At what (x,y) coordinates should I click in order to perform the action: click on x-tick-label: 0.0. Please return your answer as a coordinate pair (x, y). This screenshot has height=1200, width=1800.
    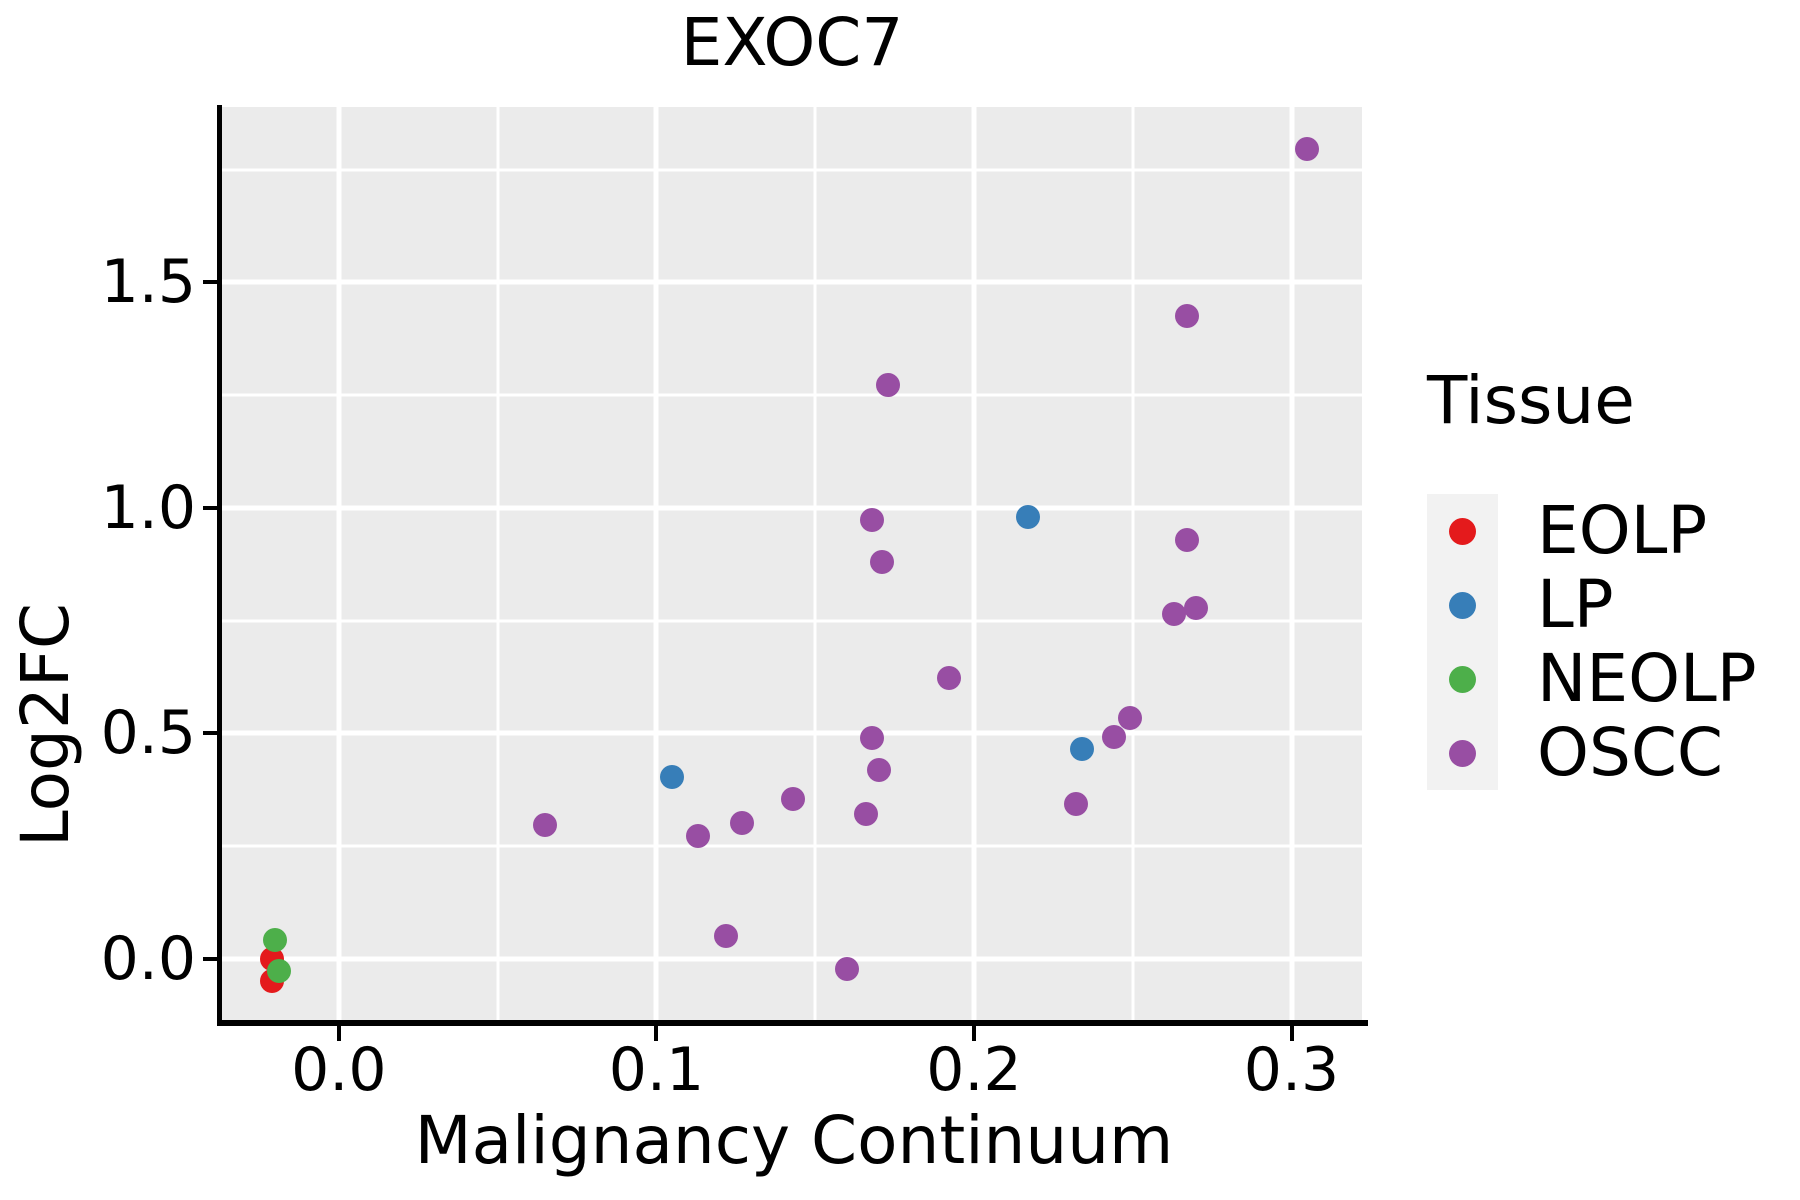
    Looking at the image, I should click on (339, 1070).